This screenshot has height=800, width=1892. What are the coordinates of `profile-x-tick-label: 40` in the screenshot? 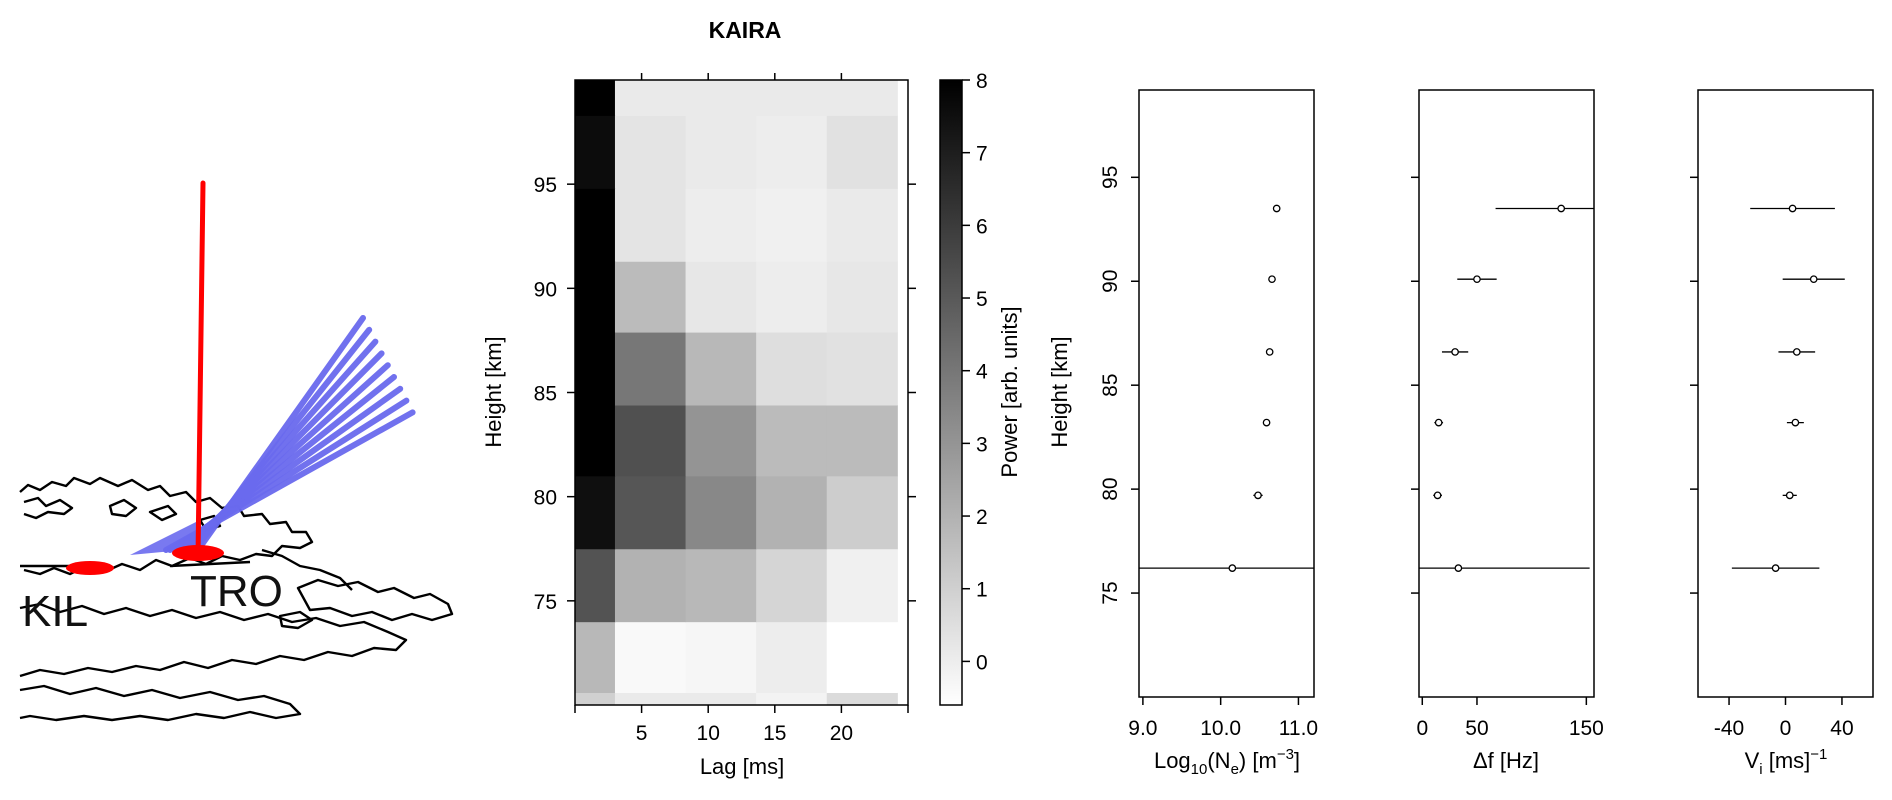 It's located at (1841, 728).